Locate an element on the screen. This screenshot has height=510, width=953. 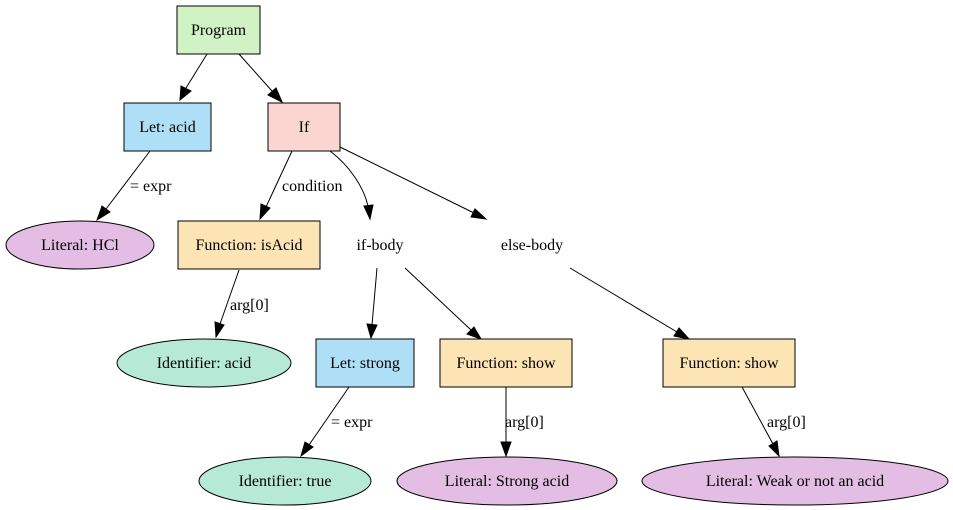
node-identifier-acid-shape is located at coordinates (204, 363).